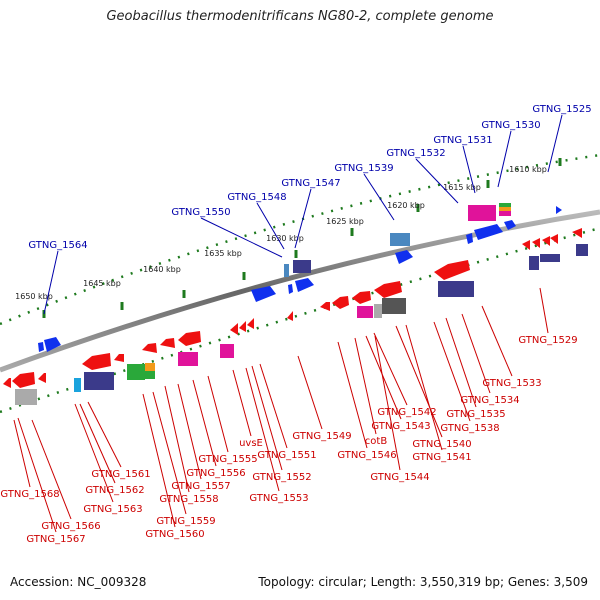  Describe the element at coordinates (200, 212) in the screenshot. I see `gene-label: GTNG_1550` at that location.